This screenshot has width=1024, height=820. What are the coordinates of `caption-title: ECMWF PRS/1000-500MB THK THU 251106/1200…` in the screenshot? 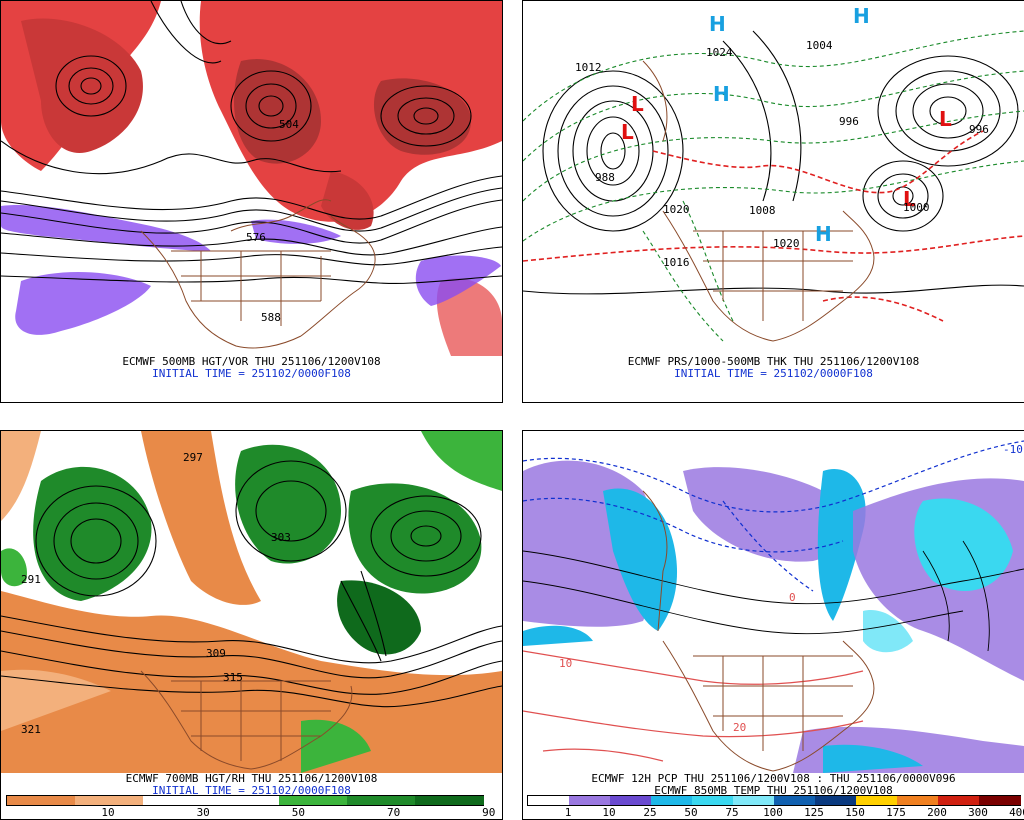 It's located at (773, 361).